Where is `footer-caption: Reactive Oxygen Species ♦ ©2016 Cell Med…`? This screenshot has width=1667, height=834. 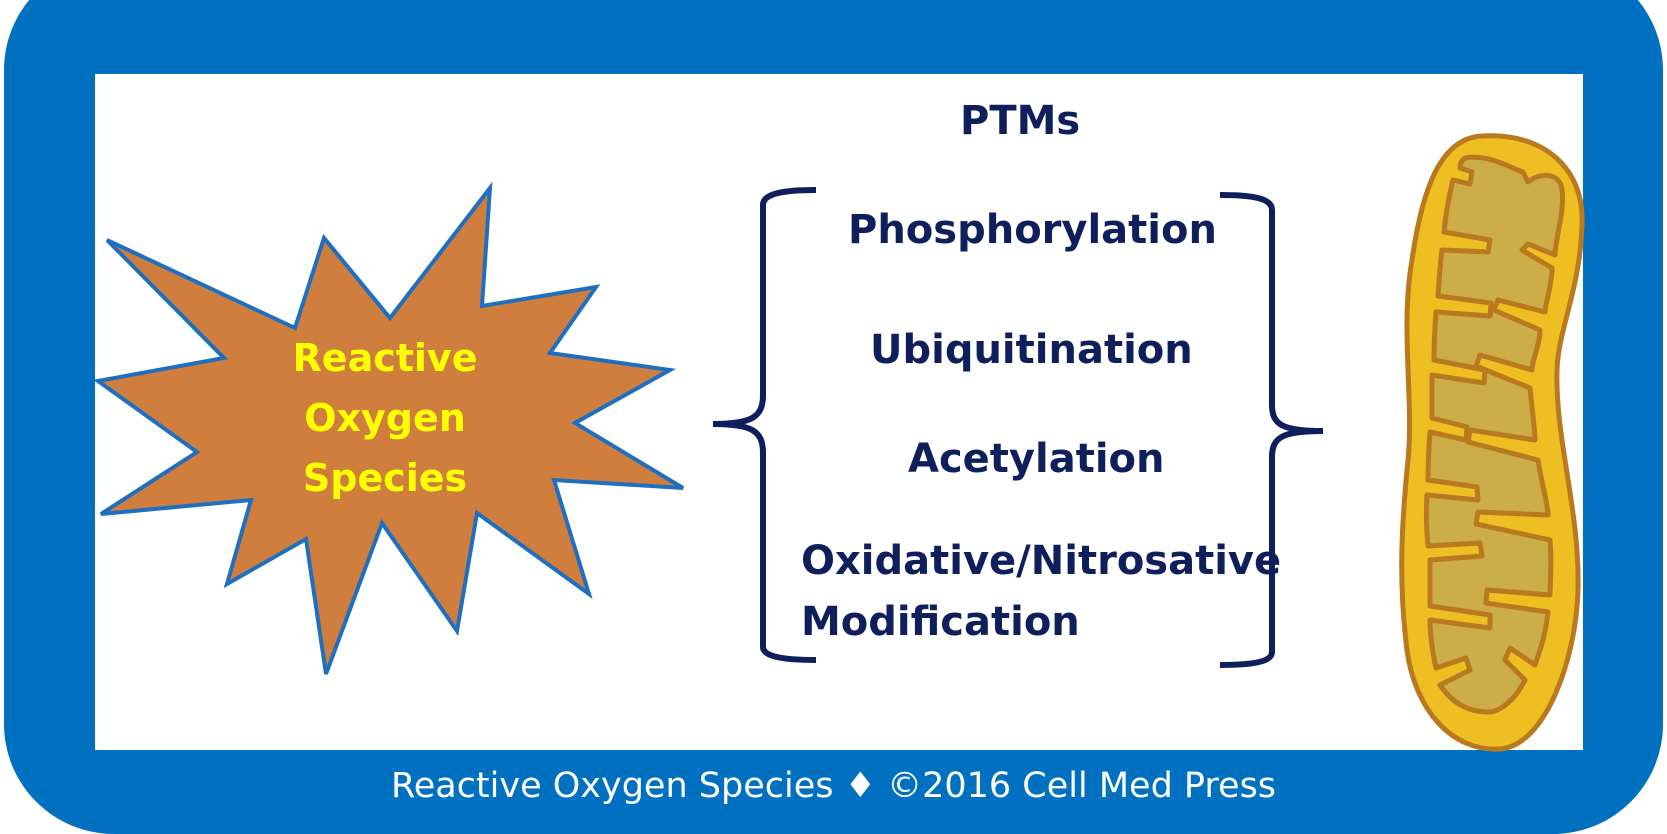 footer-caption: Reactive Oxygen Species ♦ ©2016 Cell Med… is located at coordinates (833, 786).